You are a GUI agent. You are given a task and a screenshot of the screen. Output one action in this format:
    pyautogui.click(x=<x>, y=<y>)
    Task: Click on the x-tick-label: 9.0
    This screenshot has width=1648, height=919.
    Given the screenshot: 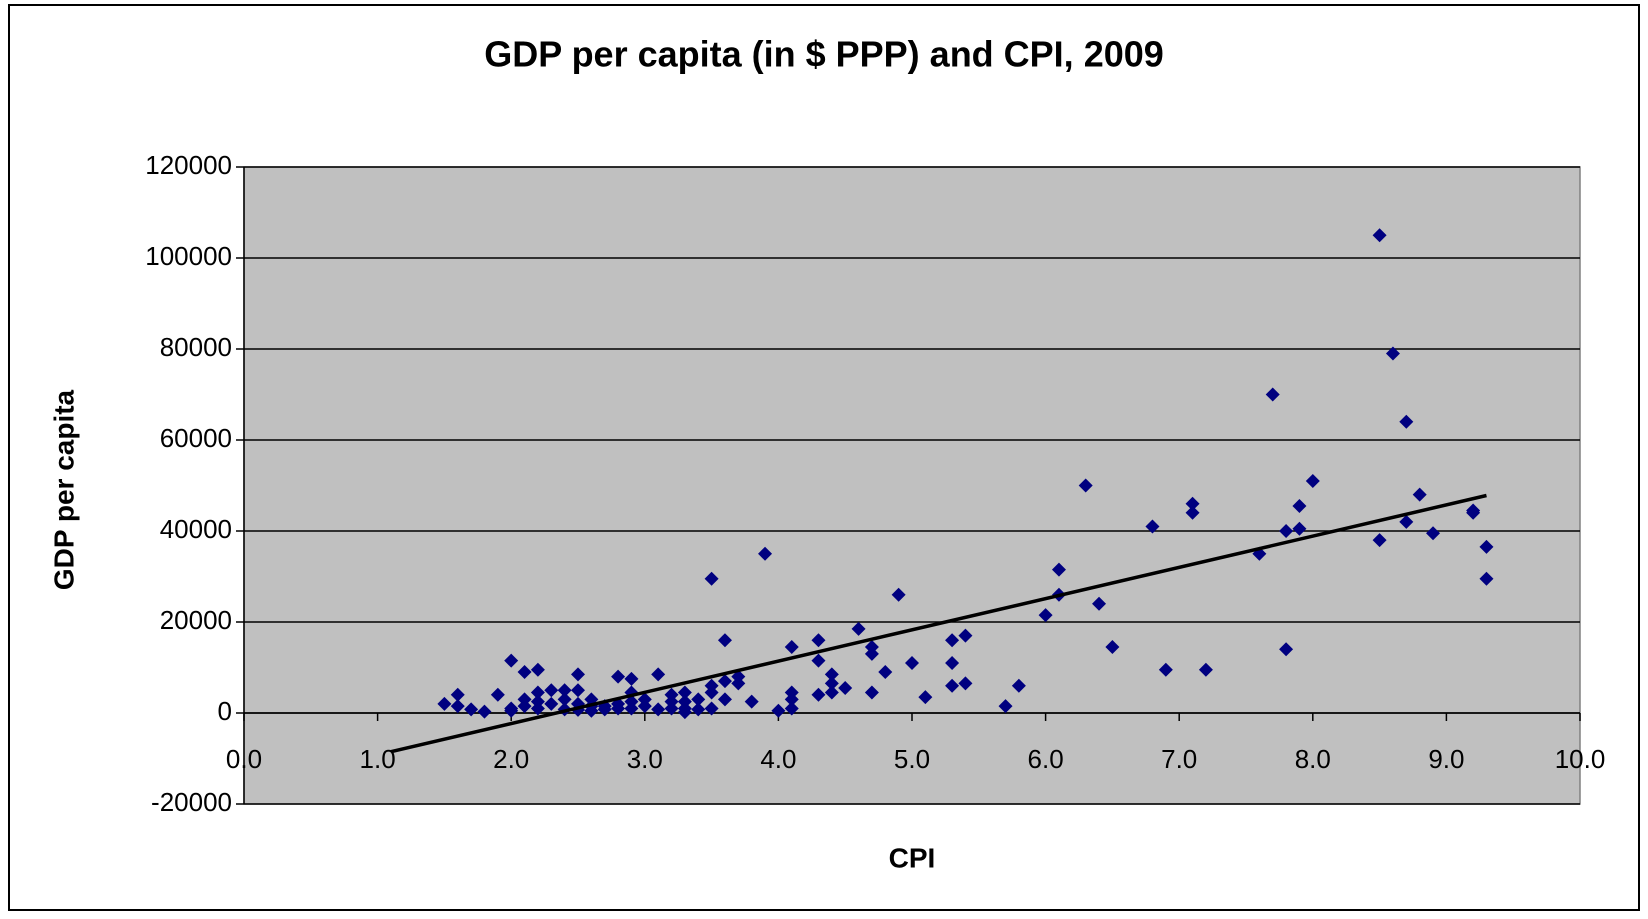 What is the action you would take?
    pyautogui.click(x=1446, y=759)
    